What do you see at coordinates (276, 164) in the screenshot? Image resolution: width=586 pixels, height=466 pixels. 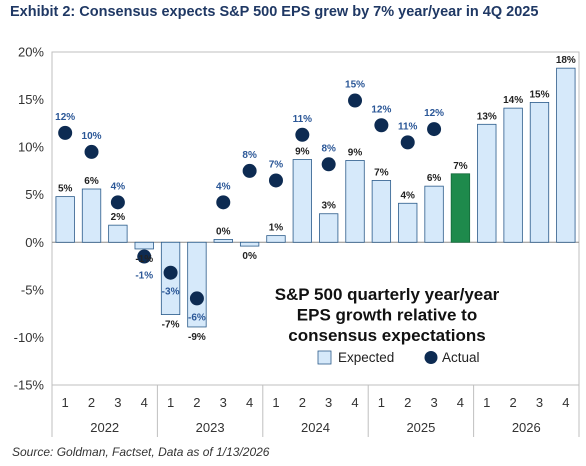 I see `actual-label: 7%` at bounding box center [276, 164].